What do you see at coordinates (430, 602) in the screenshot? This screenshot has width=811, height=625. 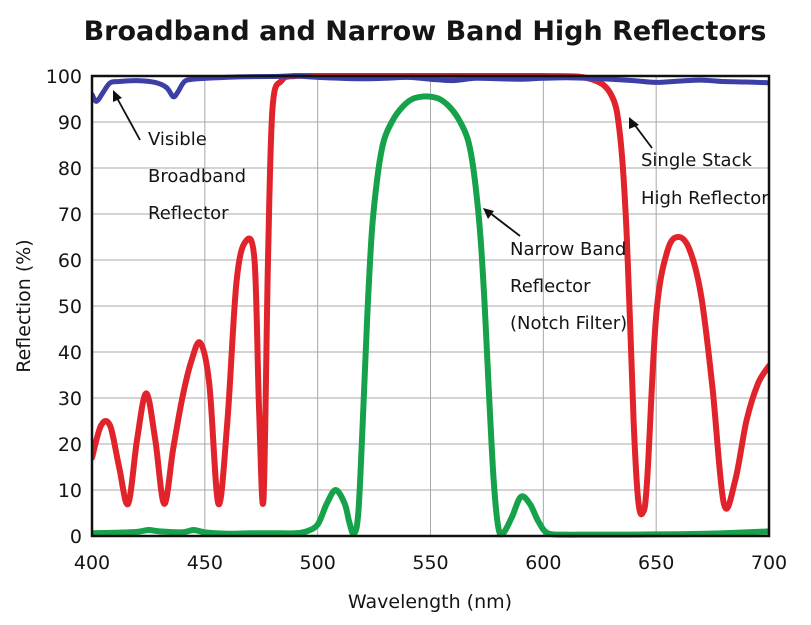 I see `x-axis-label: Wavelength (nm)` at bounding box center [430, 602].